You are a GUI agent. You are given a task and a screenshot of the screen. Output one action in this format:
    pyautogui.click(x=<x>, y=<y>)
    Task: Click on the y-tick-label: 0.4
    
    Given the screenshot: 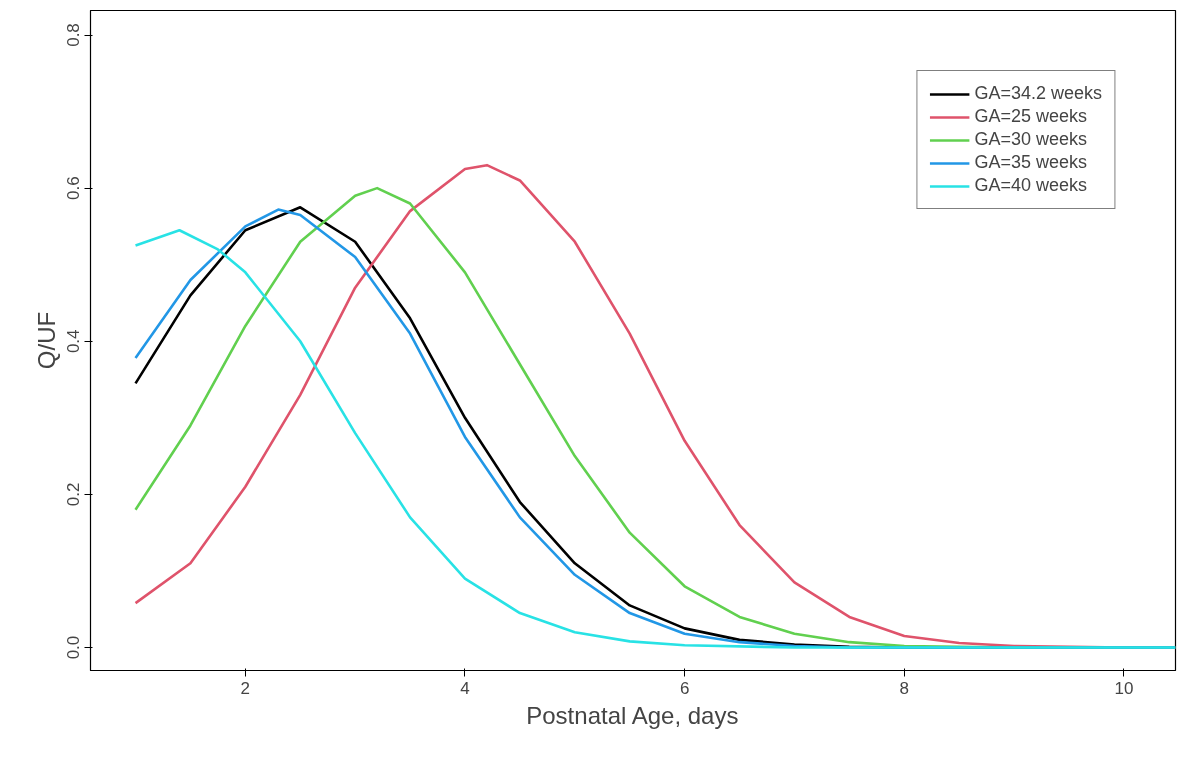 What is the action you would take?
    pyautogui.click(x=74, y=341)
    